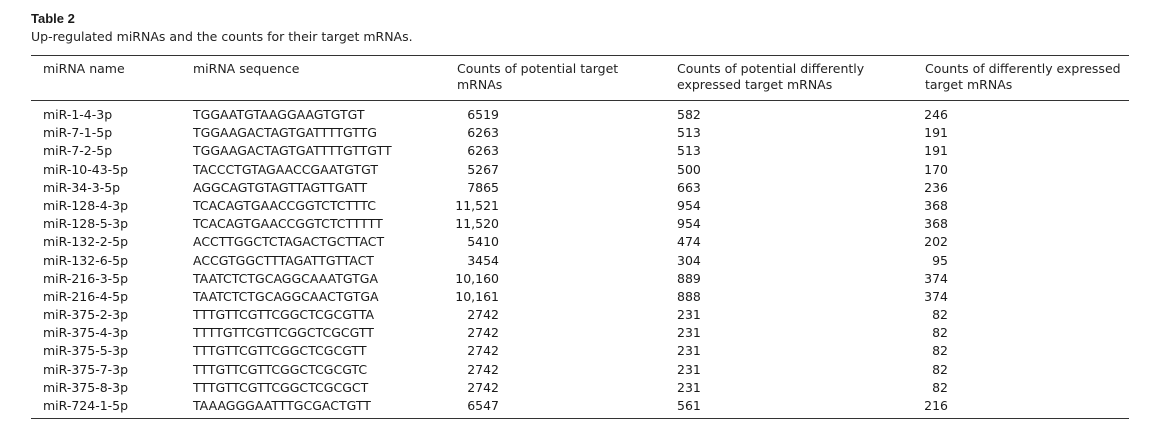  Describe the element at coordinates (936, 169) in the screenshot. I see `cell-diff-expressed-count: 170` at that location.